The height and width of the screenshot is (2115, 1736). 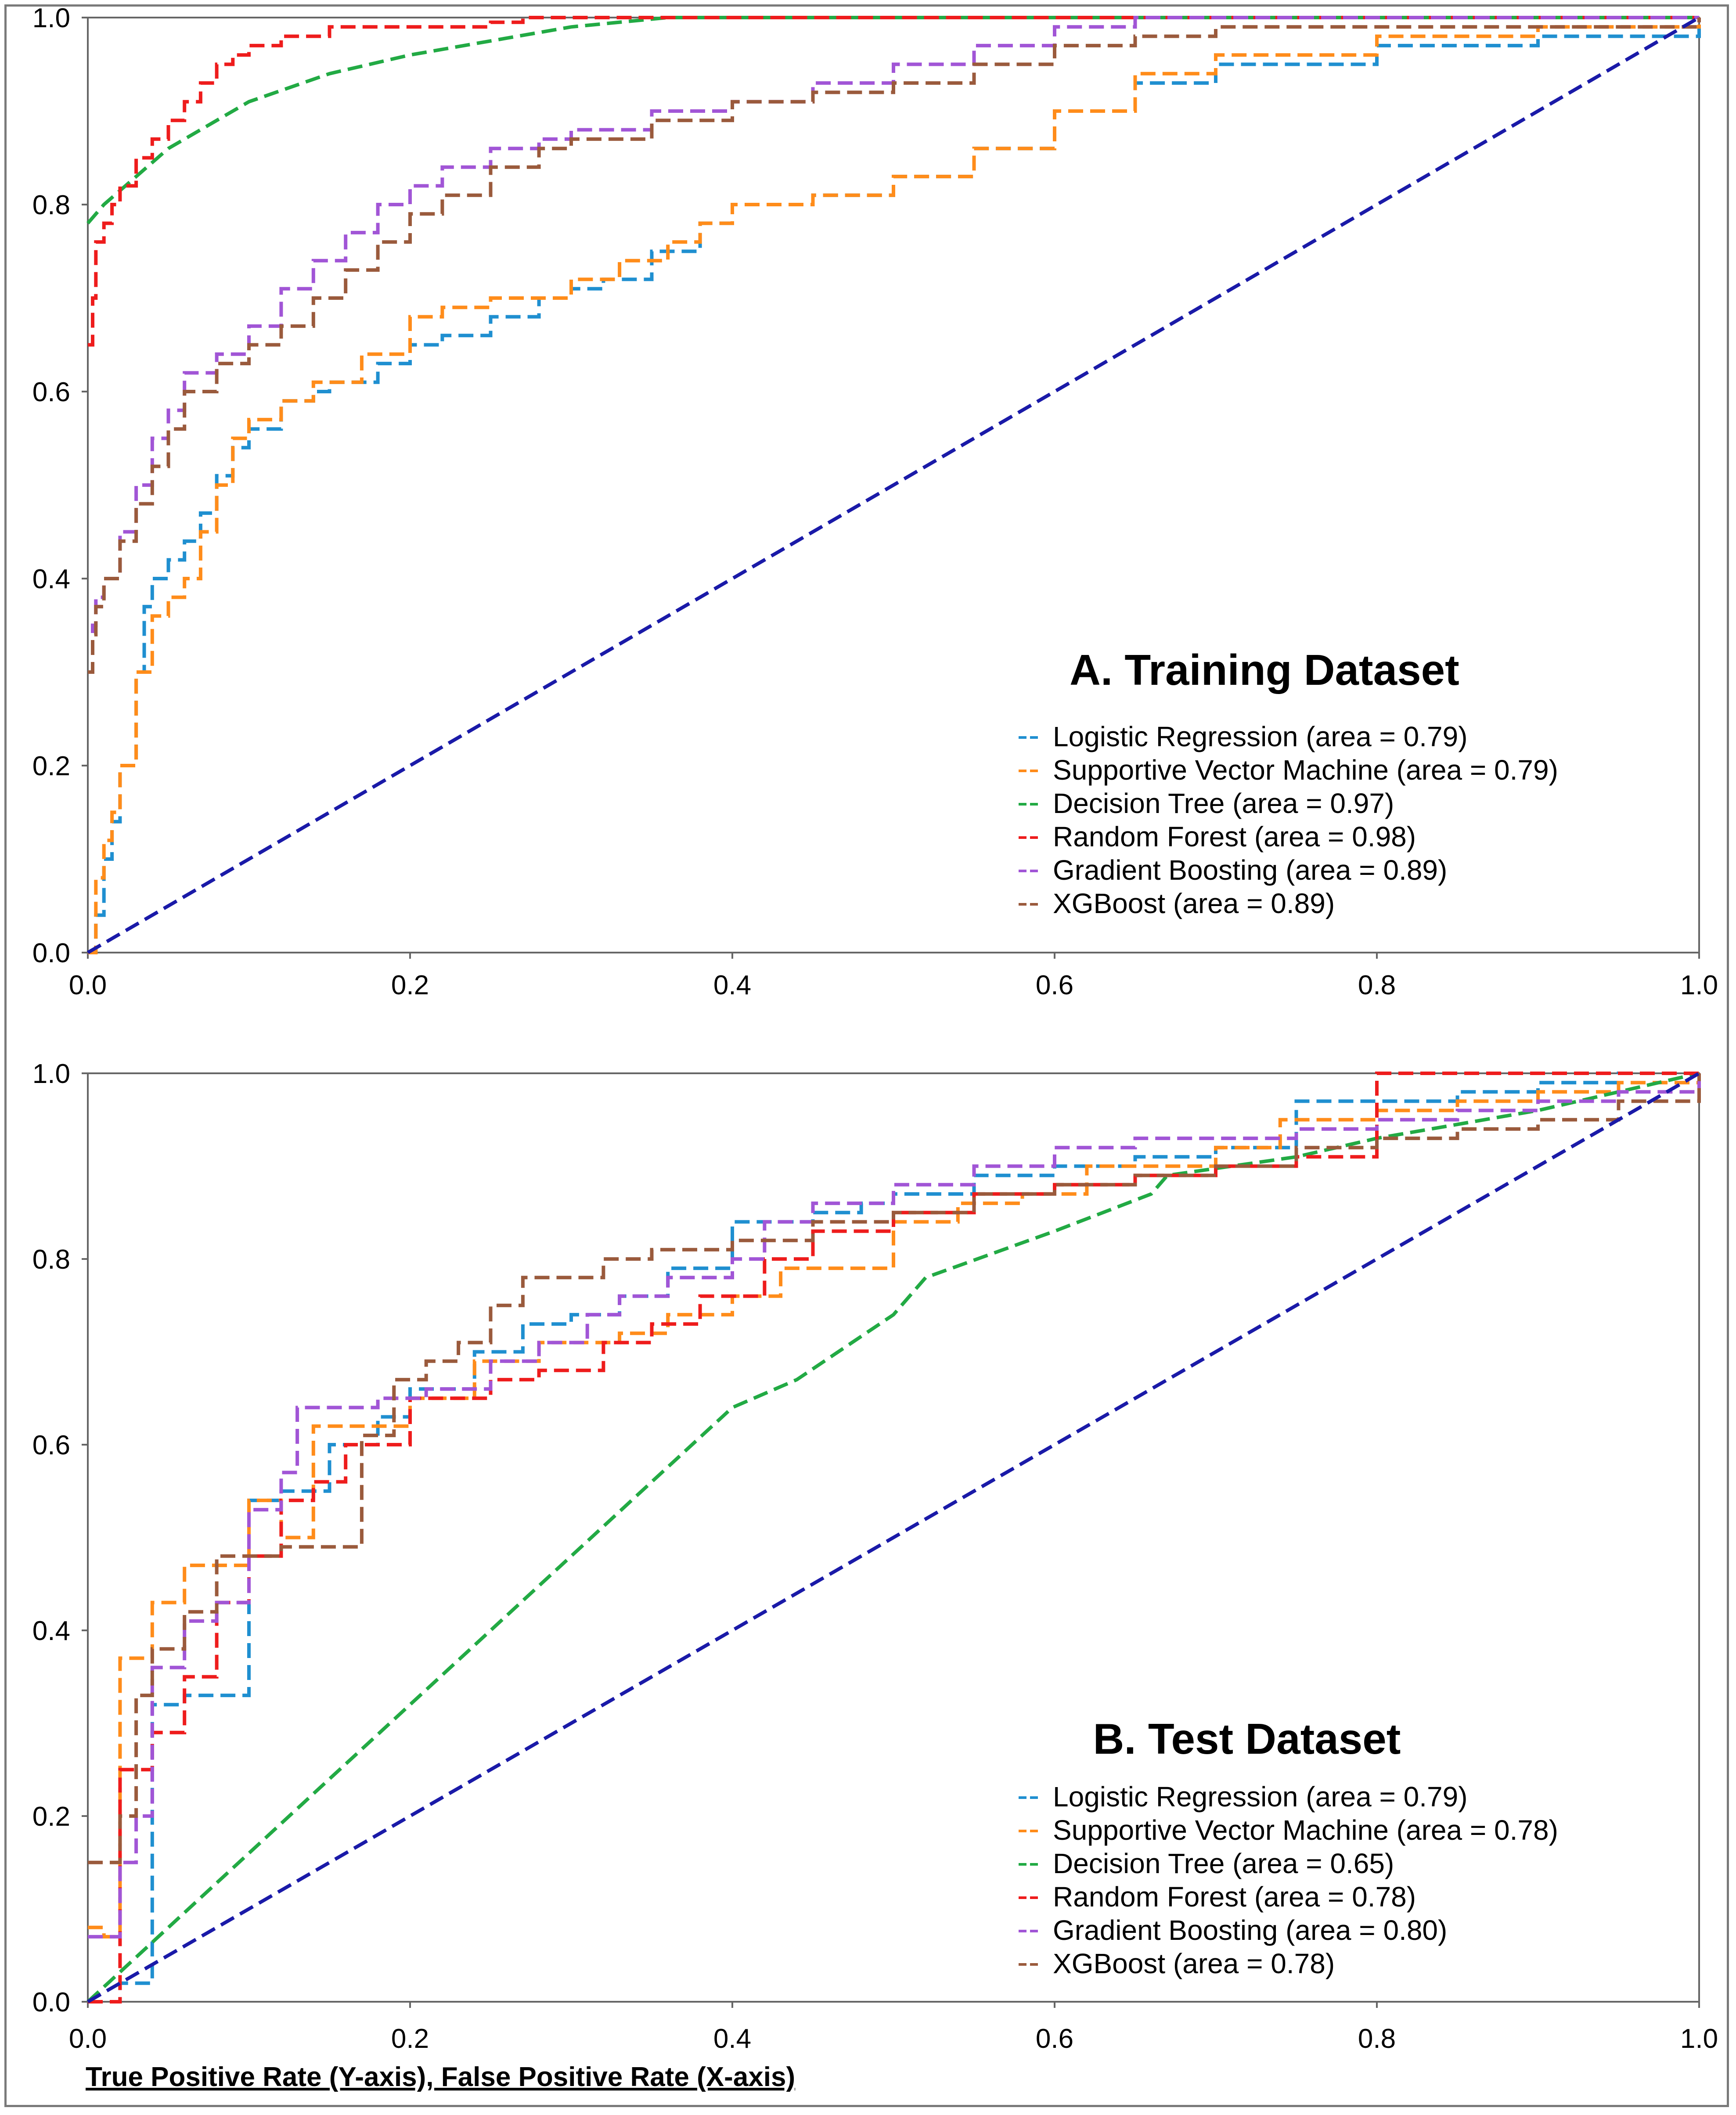 I want to click on legend-entry: XGBoost (area = 0.78), so click(x=1194, y=1963).